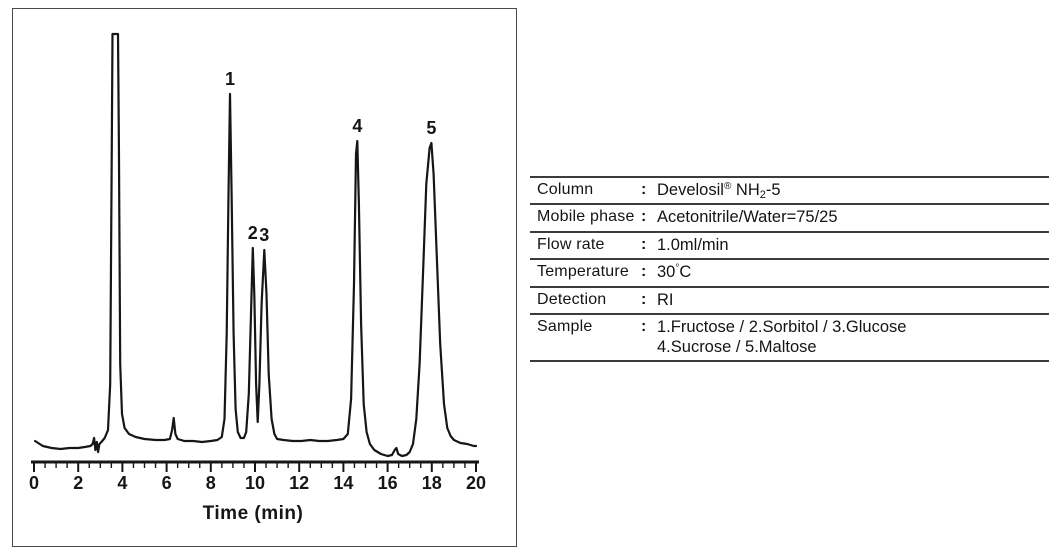 Image resolution: width=1053 pixels, height=553 pixels. I want to click on x-axis-title: Time (min), so click(253, 513).